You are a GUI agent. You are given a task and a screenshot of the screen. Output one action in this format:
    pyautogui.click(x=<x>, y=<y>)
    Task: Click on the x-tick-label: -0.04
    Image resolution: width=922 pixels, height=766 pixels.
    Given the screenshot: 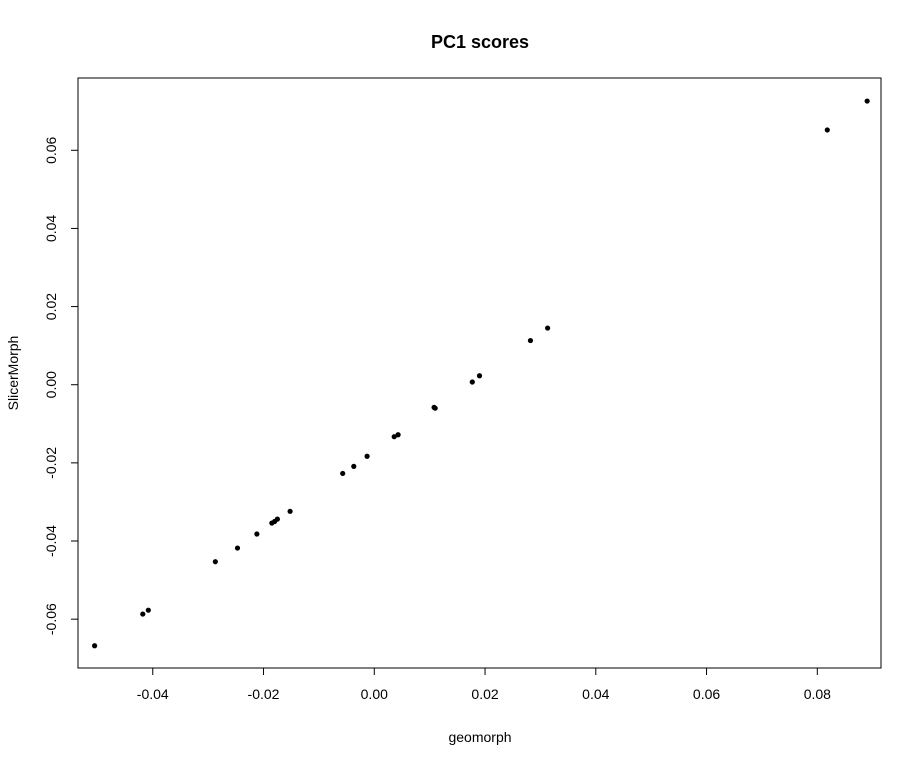 What is the action you would take?
    pyautogui.click(x=153, y=694)
    